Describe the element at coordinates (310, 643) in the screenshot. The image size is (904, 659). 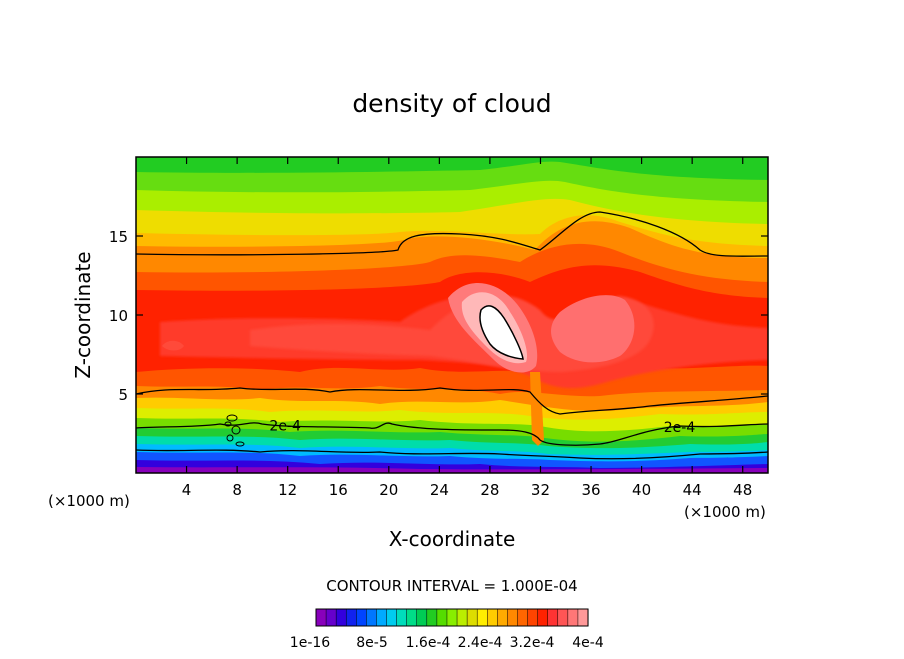
I see `colorbar-tick-label: 1e-16` at that location.